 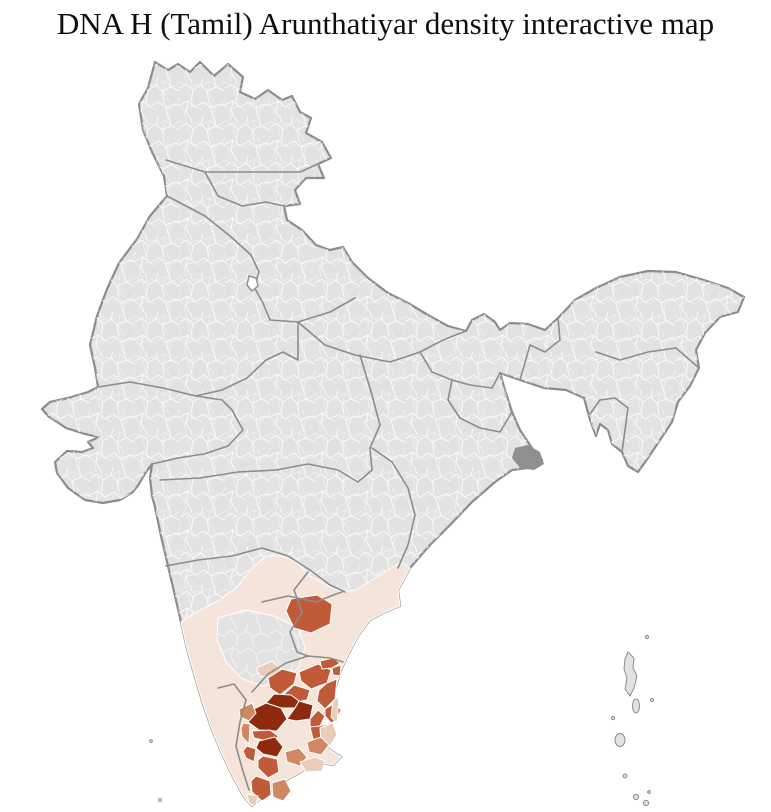 What do you see at coordinates (252, 800) in the screenshot?
I see `district-tn-kanyakumari` at bounding box center [252, 800].